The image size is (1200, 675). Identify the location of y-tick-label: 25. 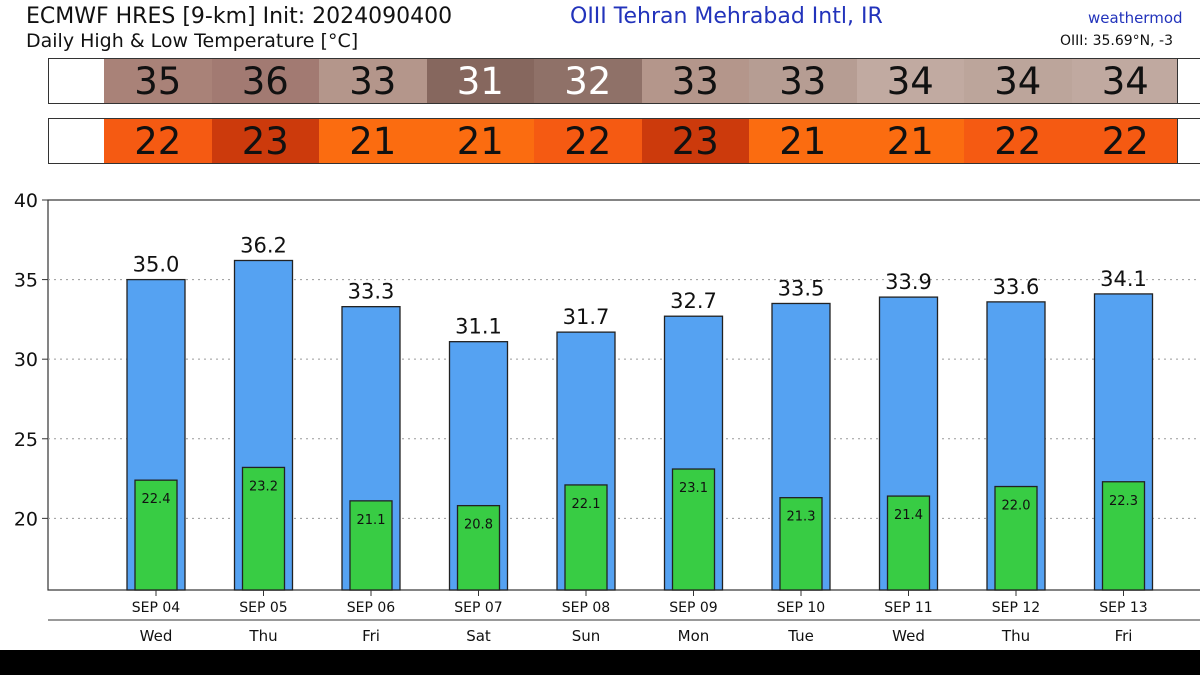
(26, 440).